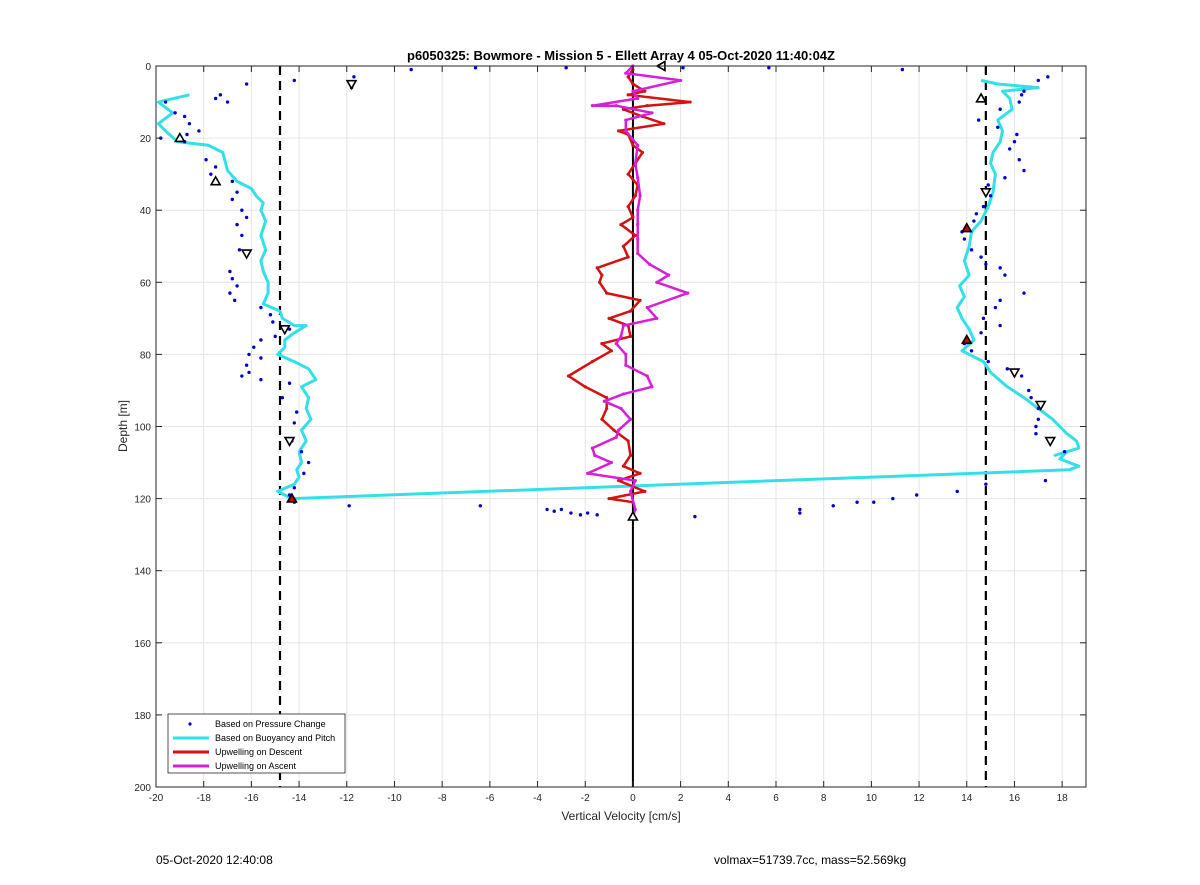  What do you see at coordinates (620, 816) in the screenshot?
I see `x-axis-label: Vertical Velocity [cm/s]` at bounding box center [620, 816].